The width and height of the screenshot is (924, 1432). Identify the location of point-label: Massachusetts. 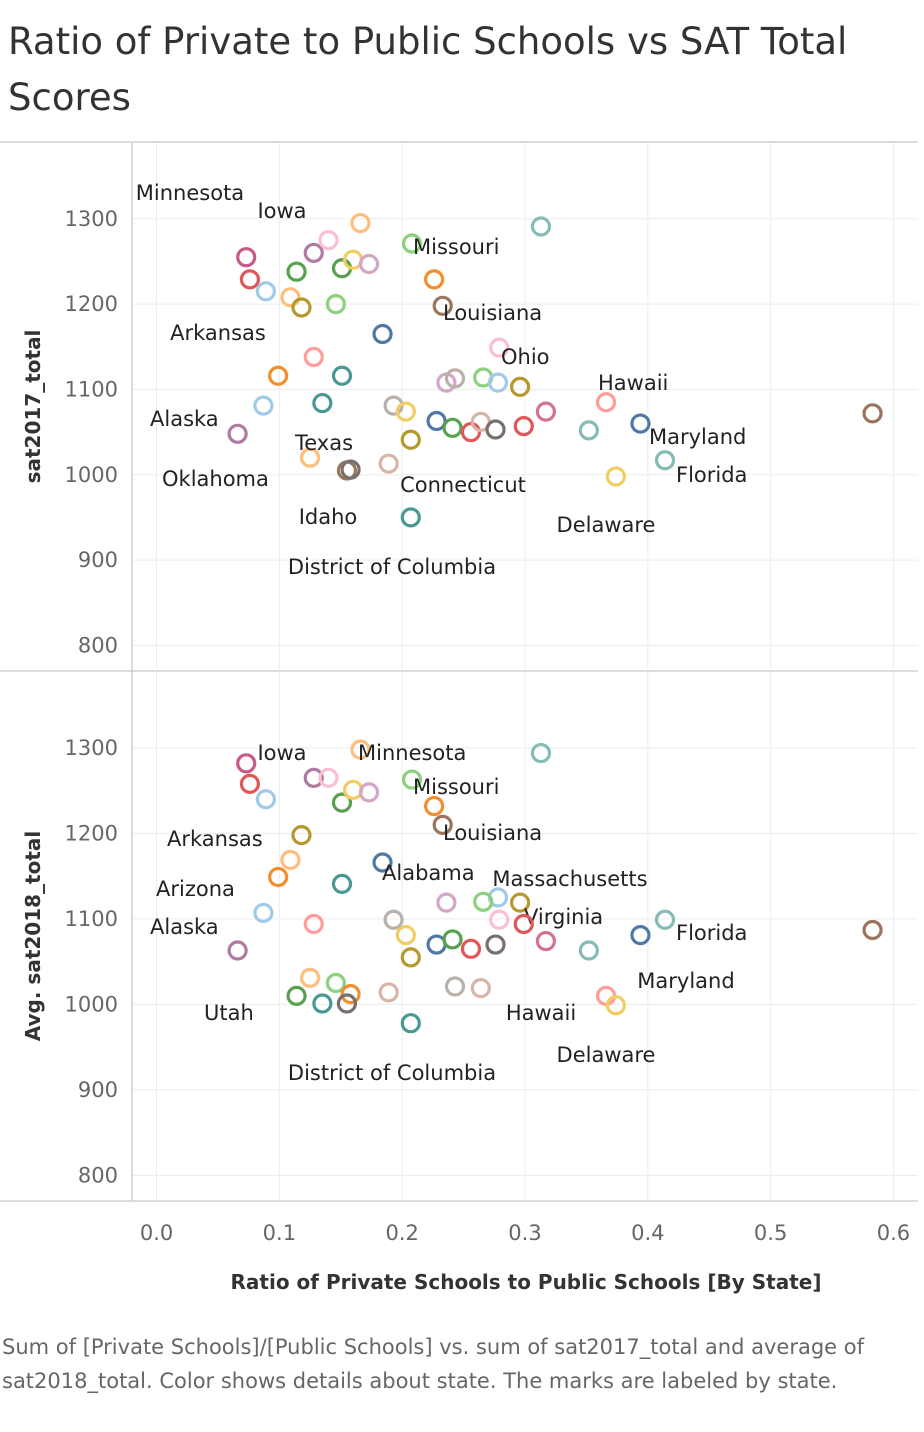
(569, 879).